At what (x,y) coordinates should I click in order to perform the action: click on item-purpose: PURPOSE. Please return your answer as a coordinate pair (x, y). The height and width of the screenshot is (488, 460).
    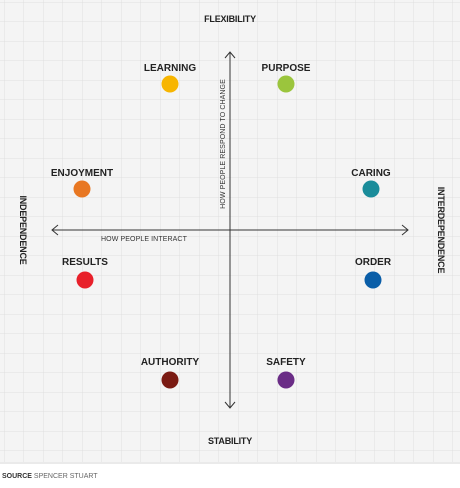
    Looking at the image, I should click on (286, 78).